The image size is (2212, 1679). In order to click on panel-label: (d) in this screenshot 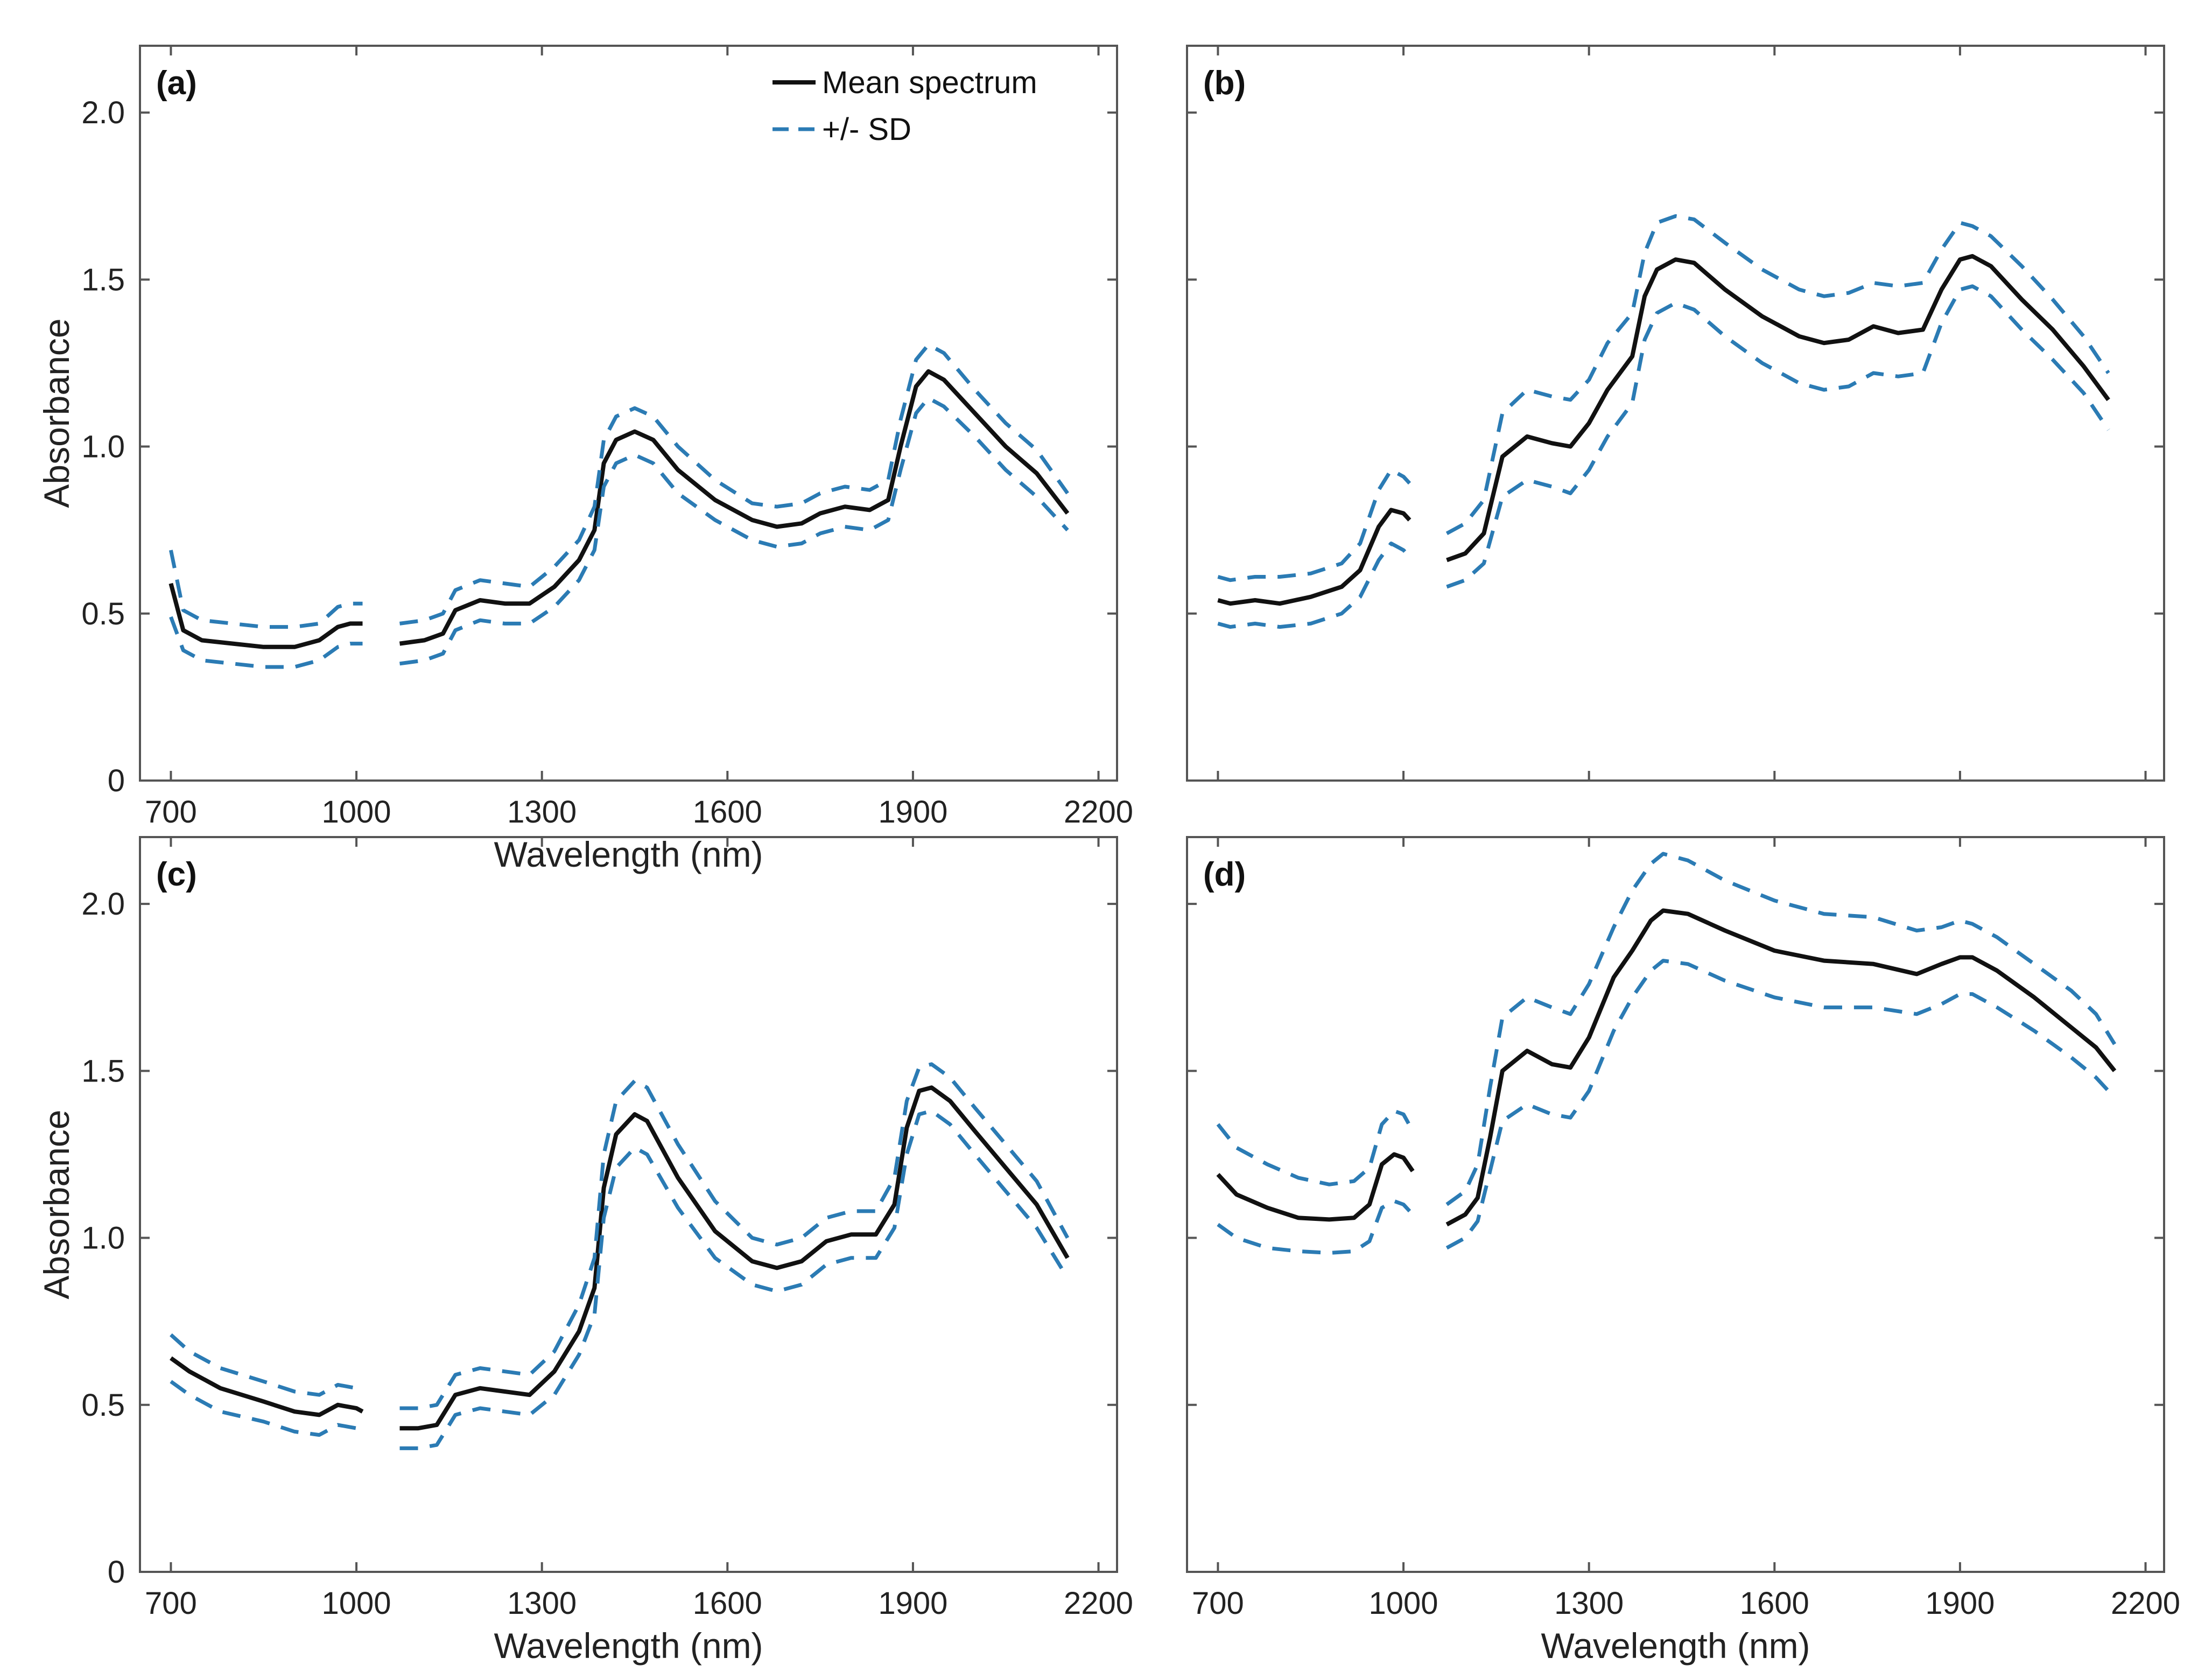, I will do `click(1224, 874)`.